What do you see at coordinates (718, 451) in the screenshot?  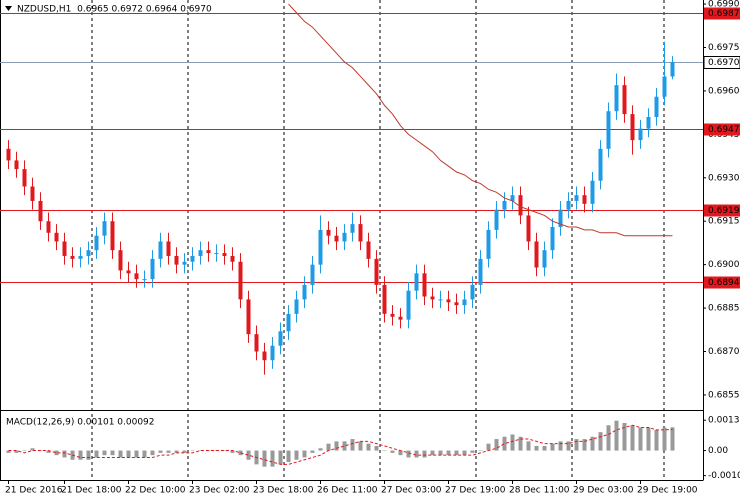 I see `y-tick-label: 0.00` at bounding box center [718, 451].